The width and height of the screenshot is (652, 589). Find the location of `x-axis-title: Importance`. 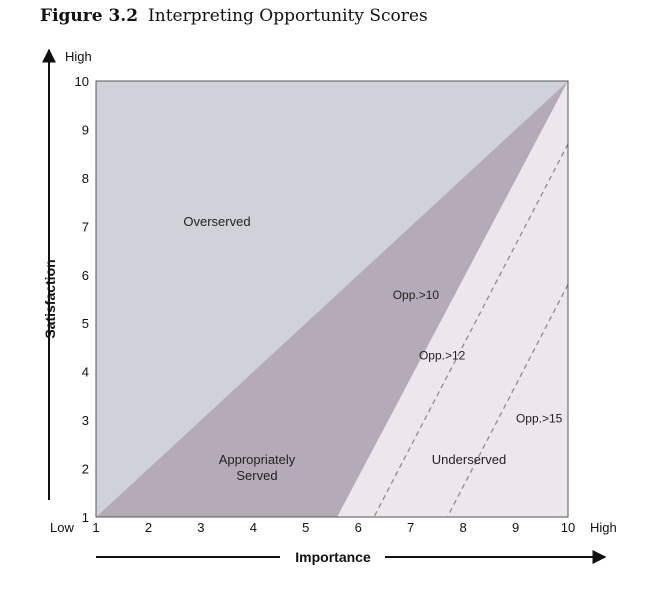

x-axis-title: Importance is located at coordinates (333, 557).